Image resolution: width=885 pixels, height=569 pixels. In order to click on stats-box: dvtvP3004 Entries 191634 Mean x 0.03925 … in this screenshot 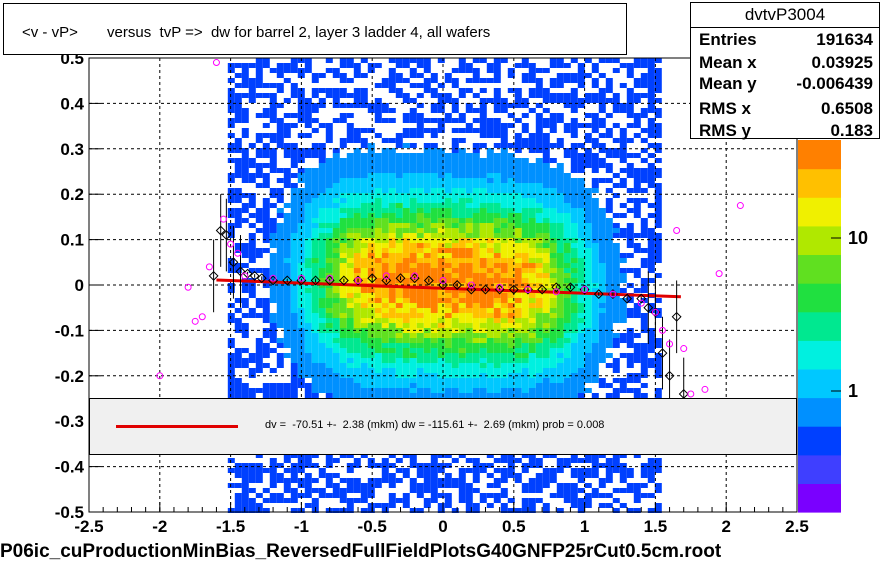, I will do `click(785, 71)`.